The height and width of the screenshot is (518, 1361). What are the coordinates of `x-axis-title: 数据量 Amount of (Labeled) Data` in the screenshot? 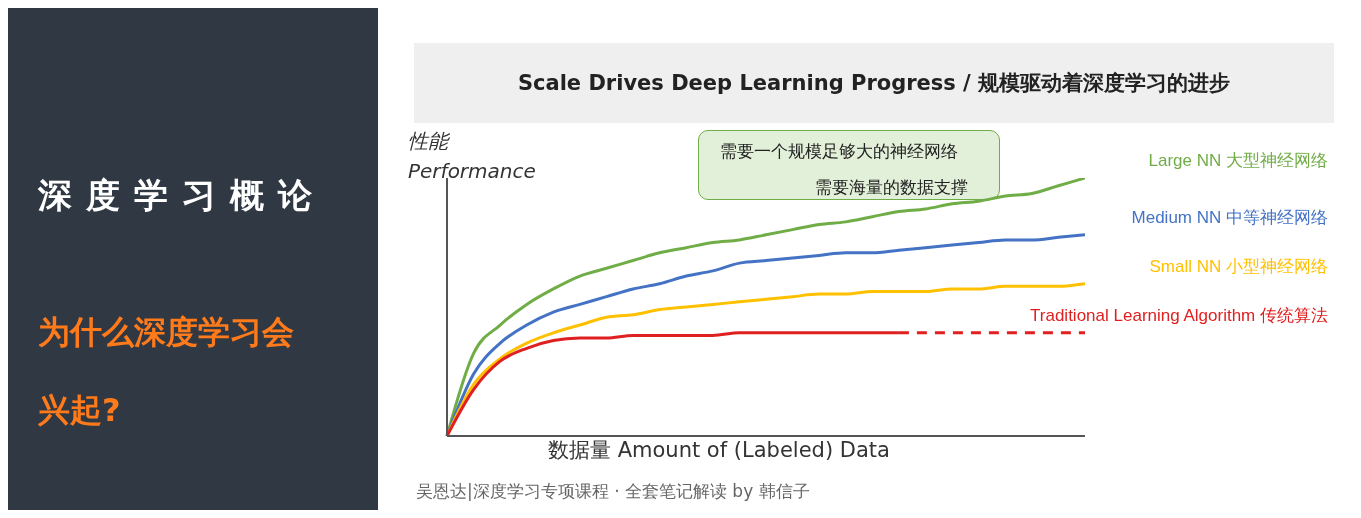 It's located at (719, 450).